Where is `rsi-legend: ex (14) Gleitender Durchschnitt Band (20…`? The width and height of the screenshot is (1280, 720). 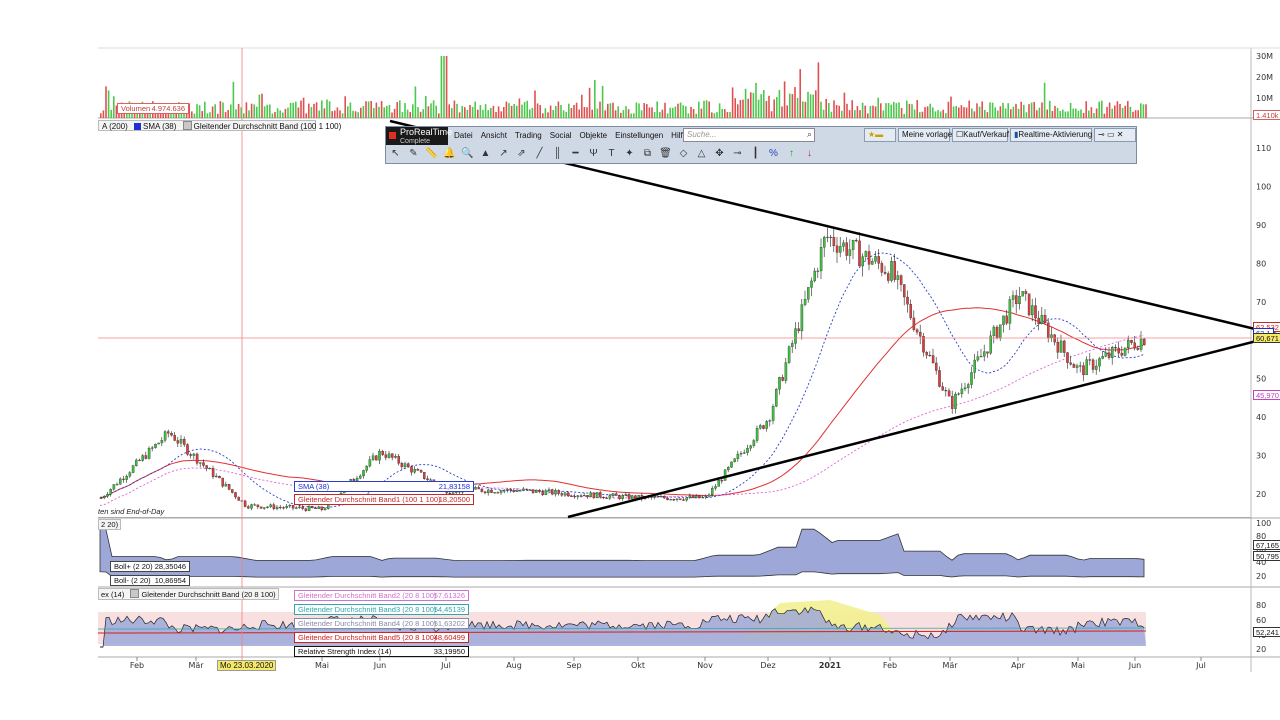 rsi-legend: ex (14) Gleitender Durchschnitt Band (20… is located at coordinates (188, 594).